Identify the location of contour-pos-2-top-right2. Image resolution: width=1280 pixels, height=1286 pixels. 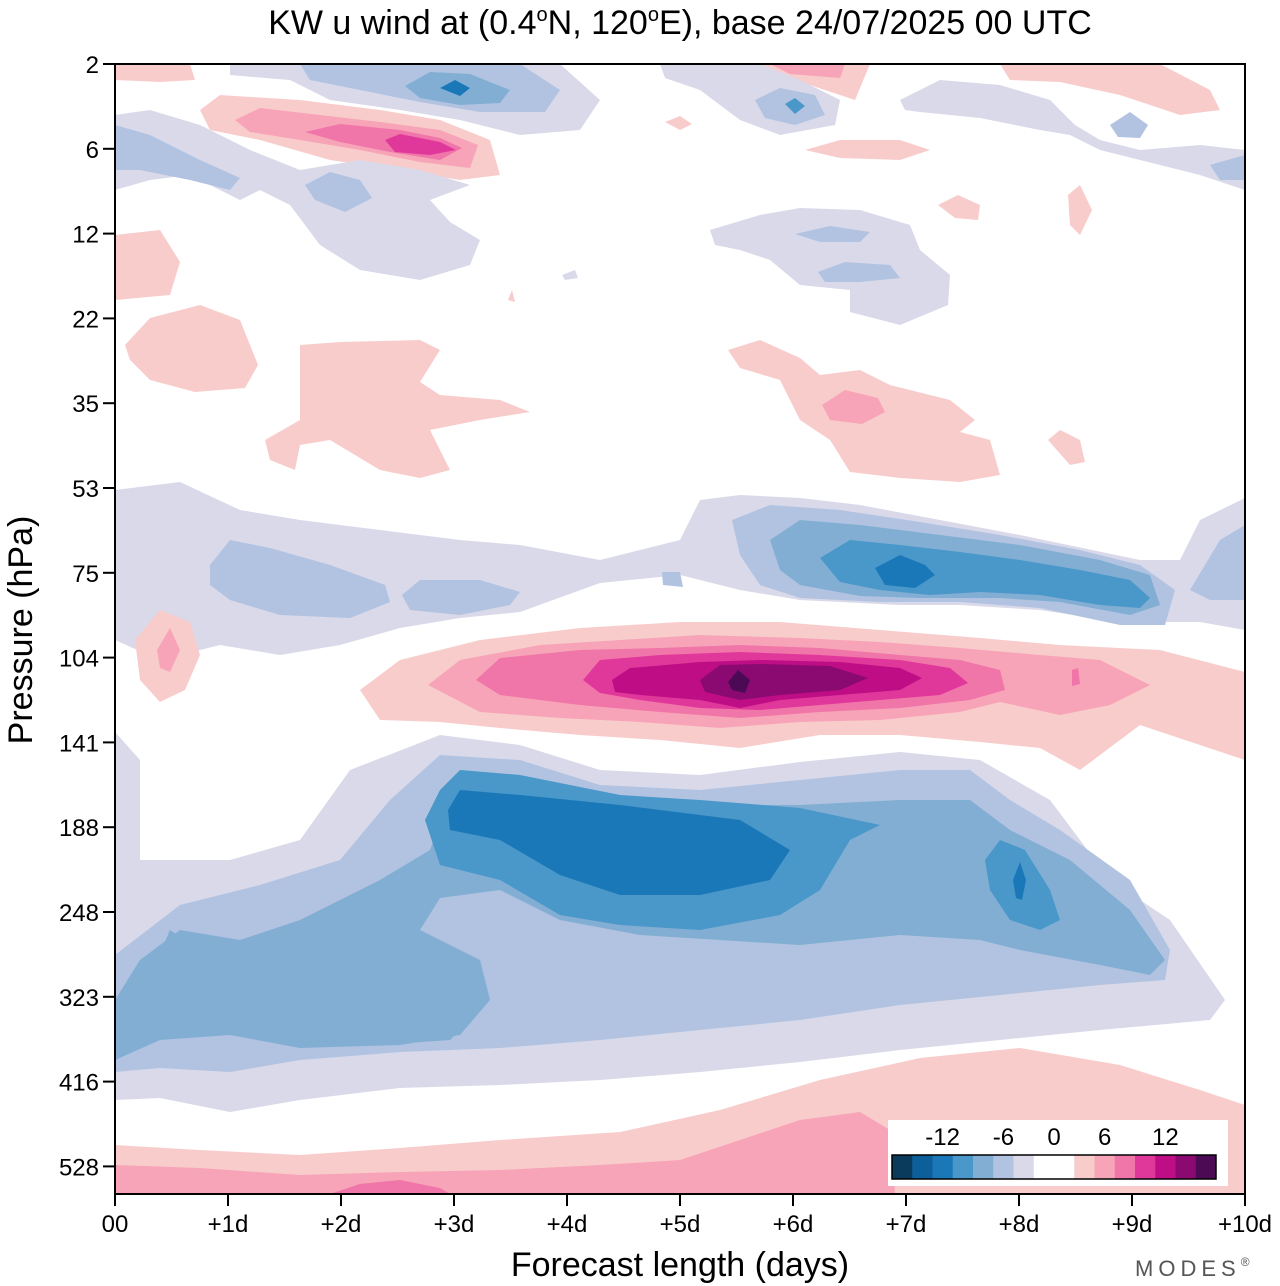
(1110, 89).